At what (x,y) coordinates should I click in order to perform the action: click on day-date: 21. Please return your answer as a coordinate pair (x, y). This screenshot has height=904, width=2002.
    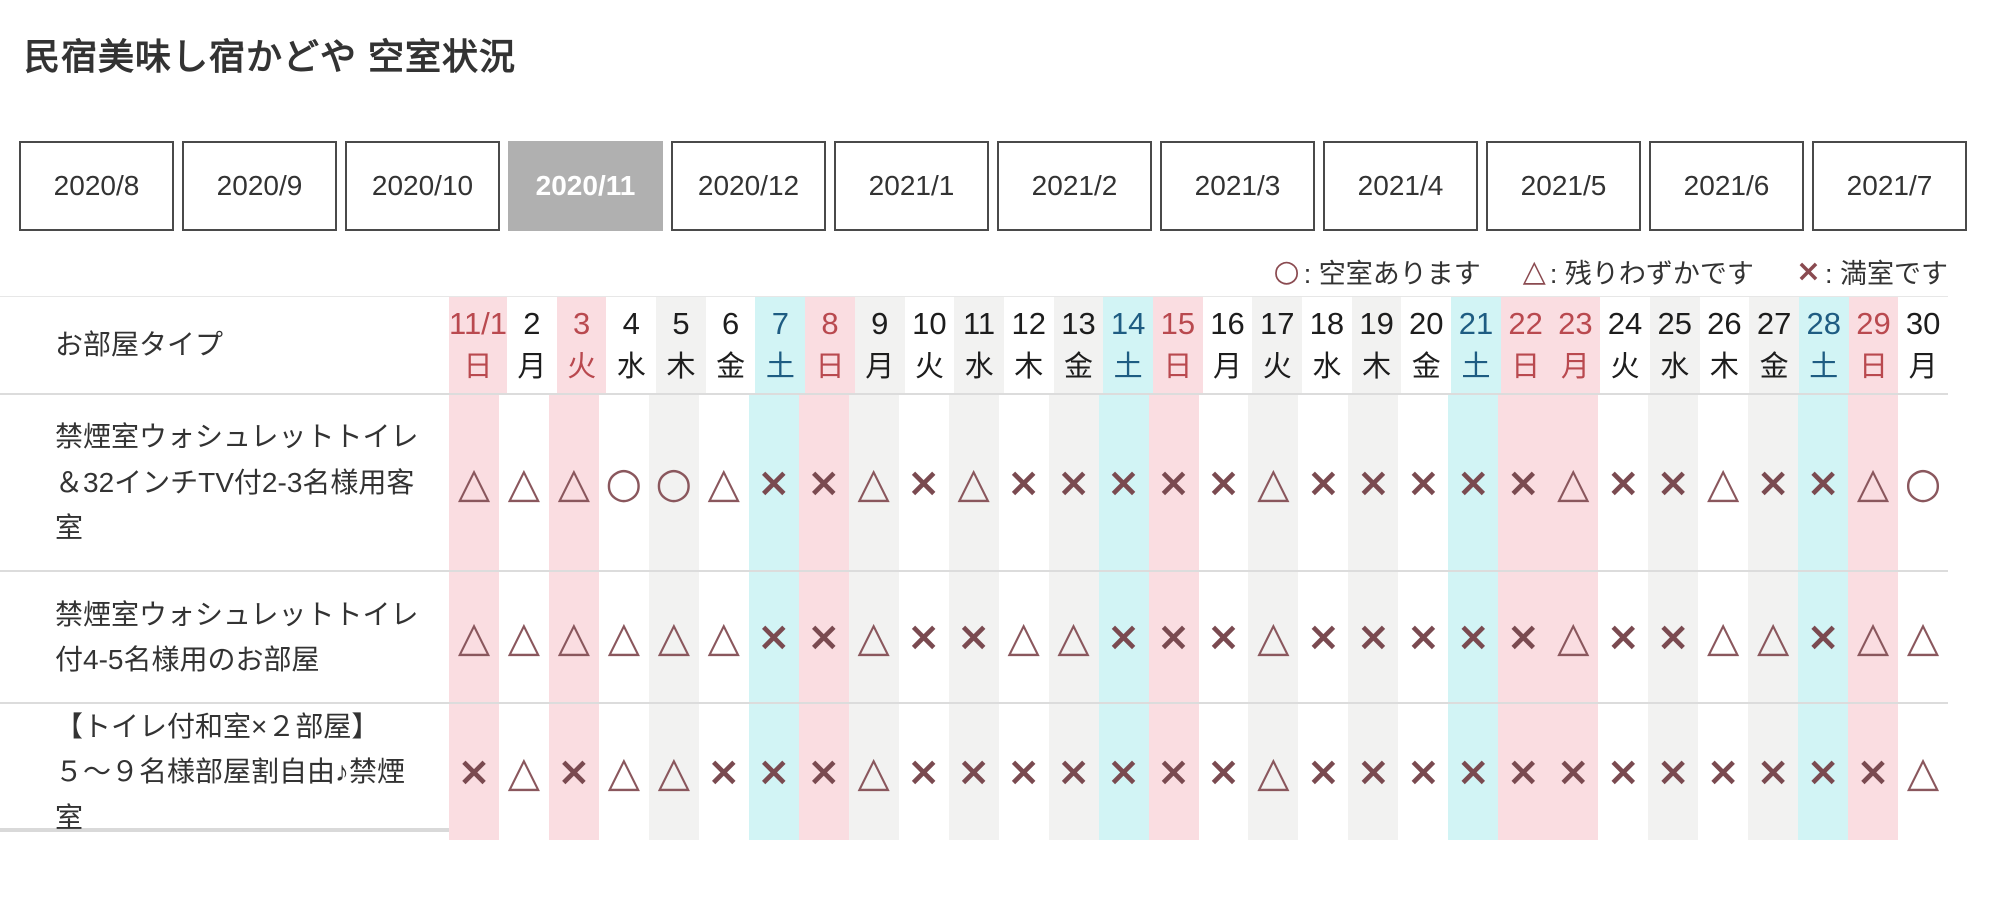
    Looking at the image, I should click on (1476, 323).